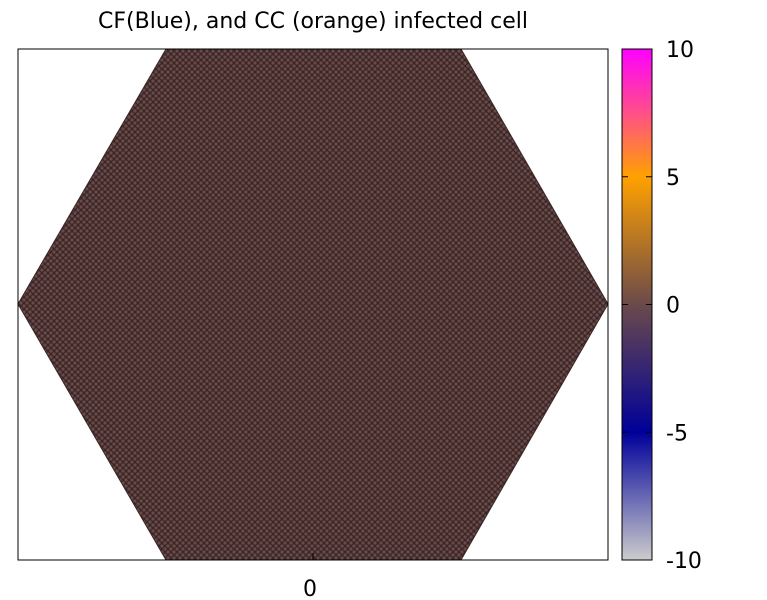 Image resolution: width=767 pixels, height=600 pixels. I want to click on colorbar-tick-label: 5, so click(673, 178).